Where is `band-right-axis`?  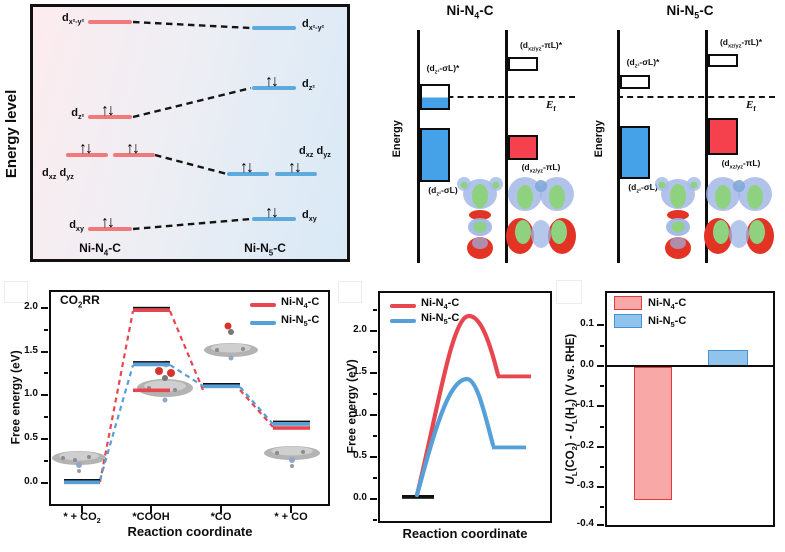 band-right-axis is located at coordinates (506, 146).